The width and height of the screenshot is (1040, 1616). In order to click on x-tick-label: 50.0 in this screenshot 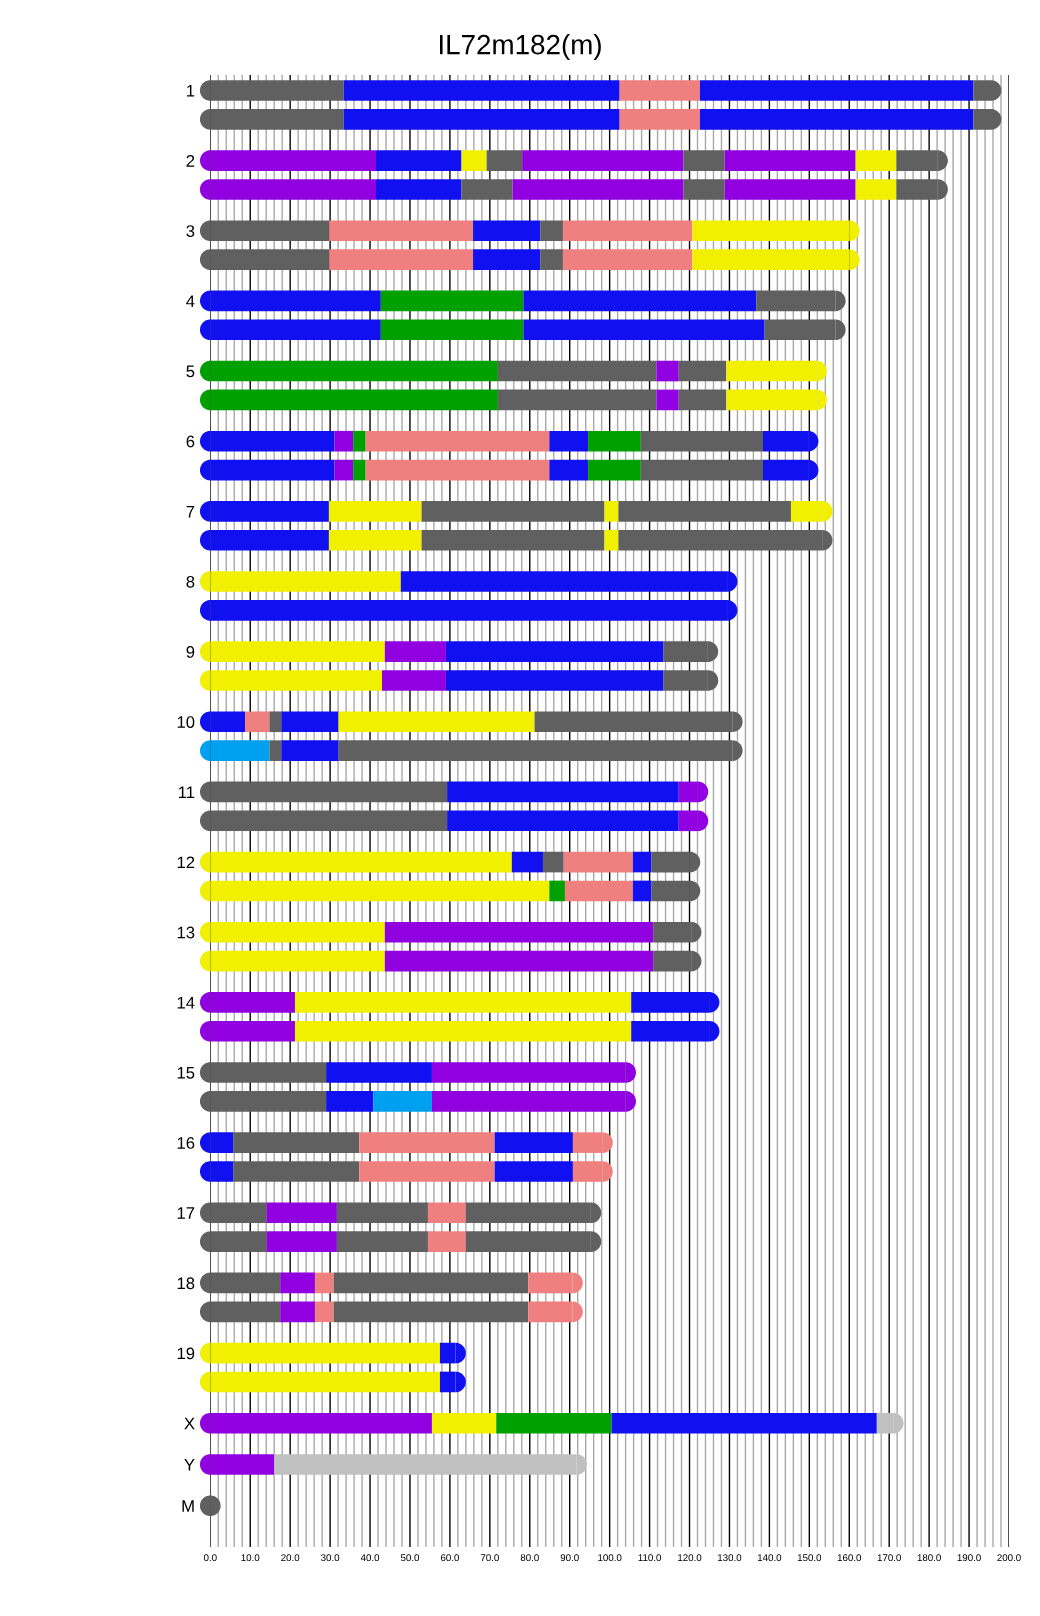, I will do `click(410, 1558)`.